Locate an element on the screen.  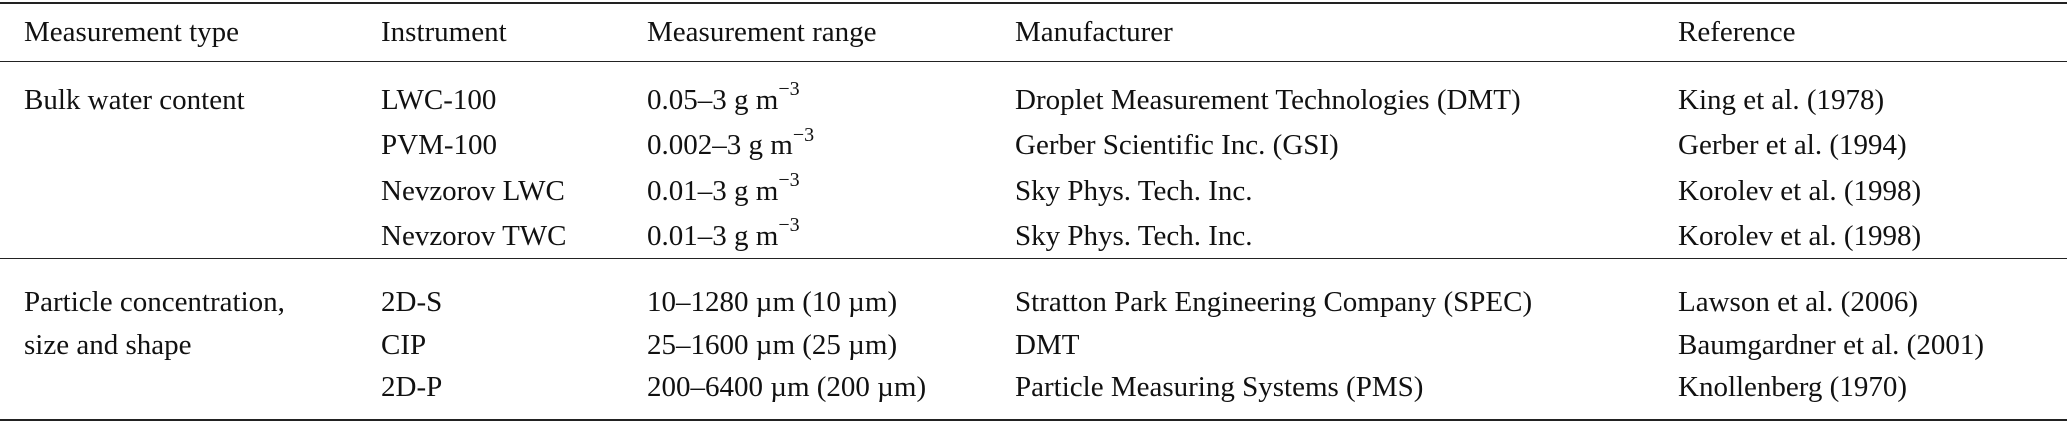
range-text: 10–1280 µm (10 µm) is located at coordinates (772, 302).